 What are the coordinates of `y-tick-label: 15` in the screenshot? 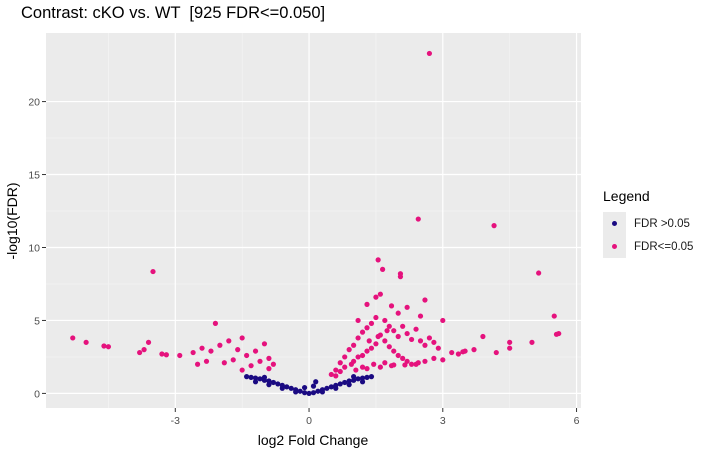 It's located at (34, 176).